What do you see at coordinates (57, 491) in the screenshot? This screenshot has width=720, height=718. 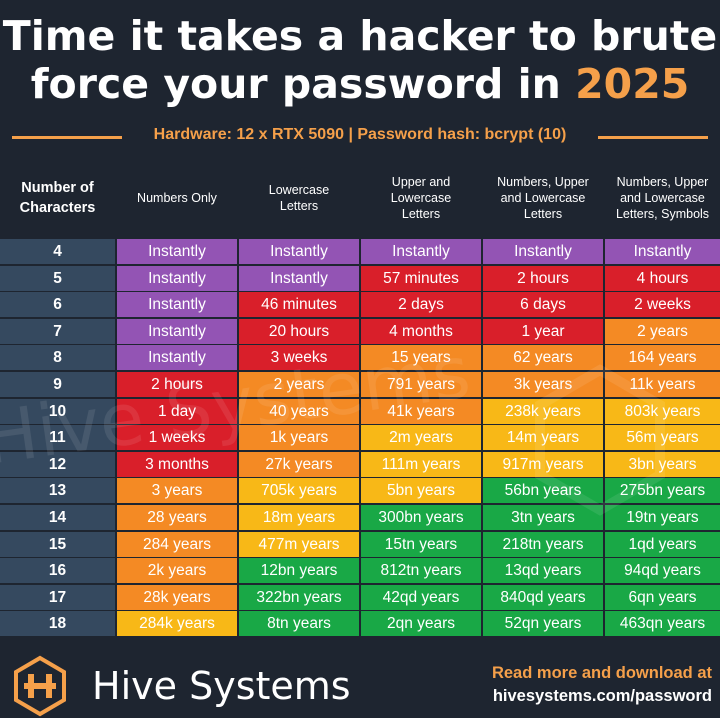 I see `row-char-count: 13` at bounding box center [57, 491].